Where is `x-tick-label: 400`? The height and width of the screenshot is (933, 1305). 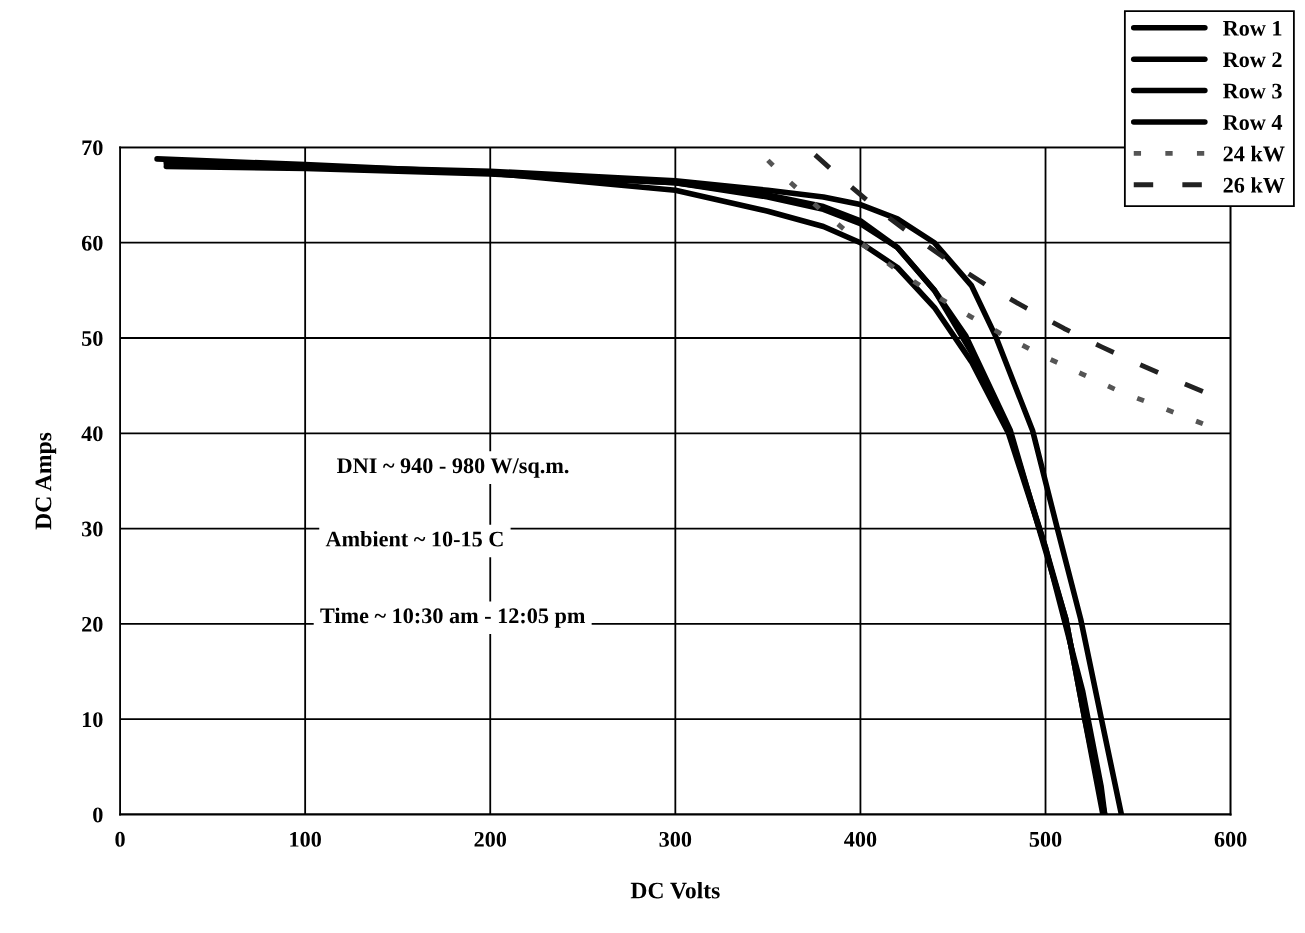
x-tick-label: 400 is located at coordinates (860, 839).